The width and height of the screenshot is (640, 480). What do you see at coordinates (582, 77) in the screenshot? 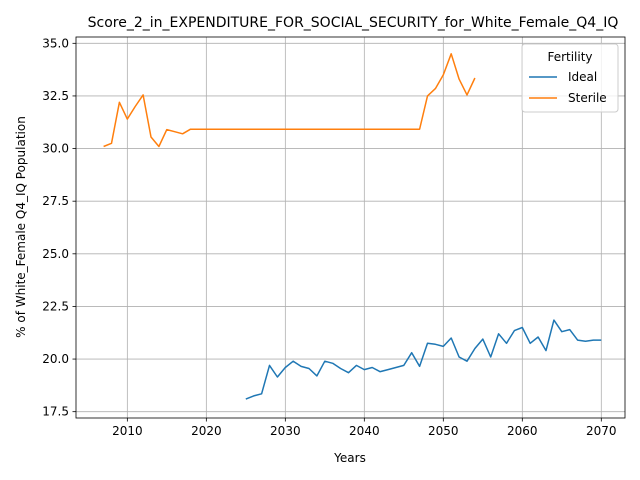
I see `legend-label-ideal: Ideal` at bounding box center [582, 77].